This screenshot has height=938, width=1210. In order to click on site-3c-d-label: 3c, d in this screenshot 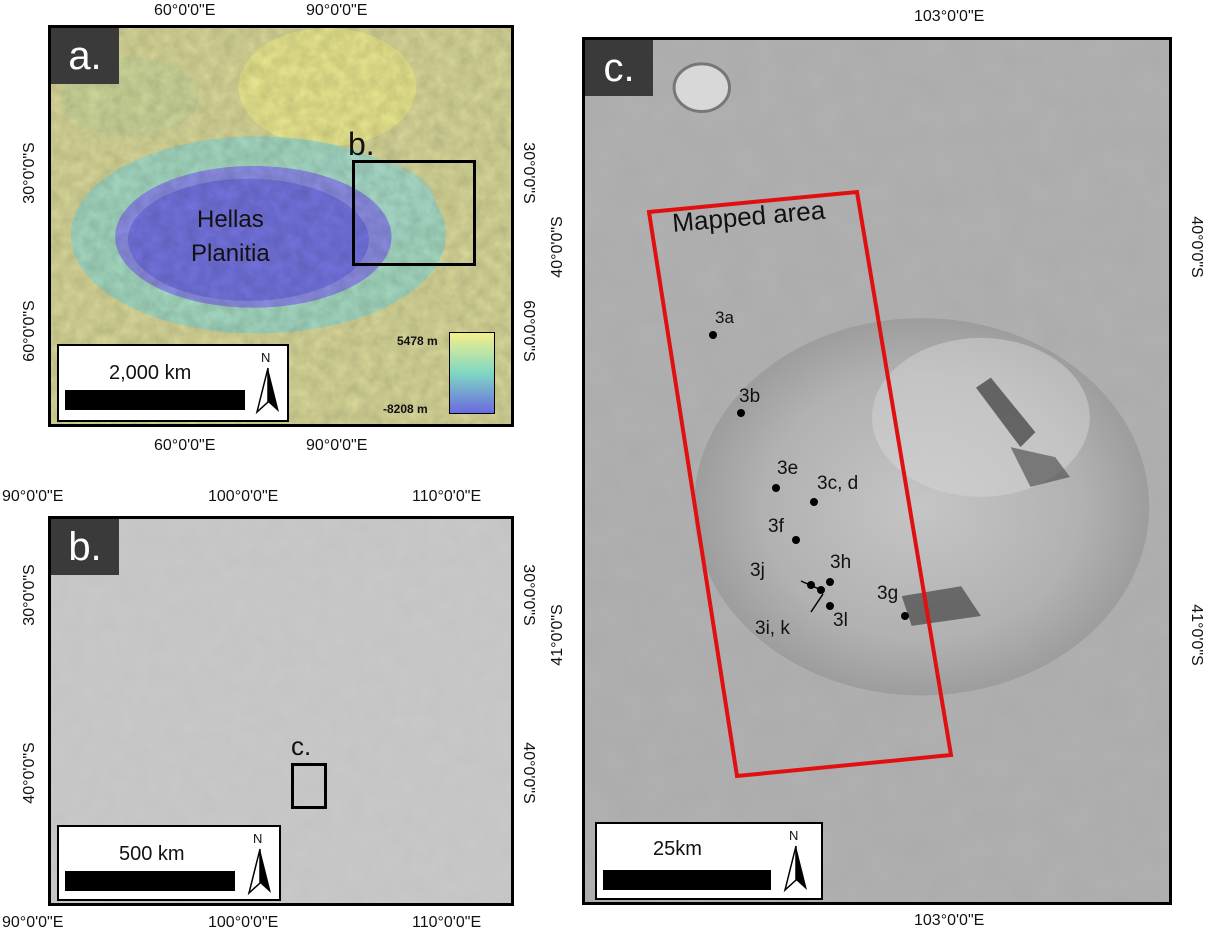, I will do `click(838, 483)`.